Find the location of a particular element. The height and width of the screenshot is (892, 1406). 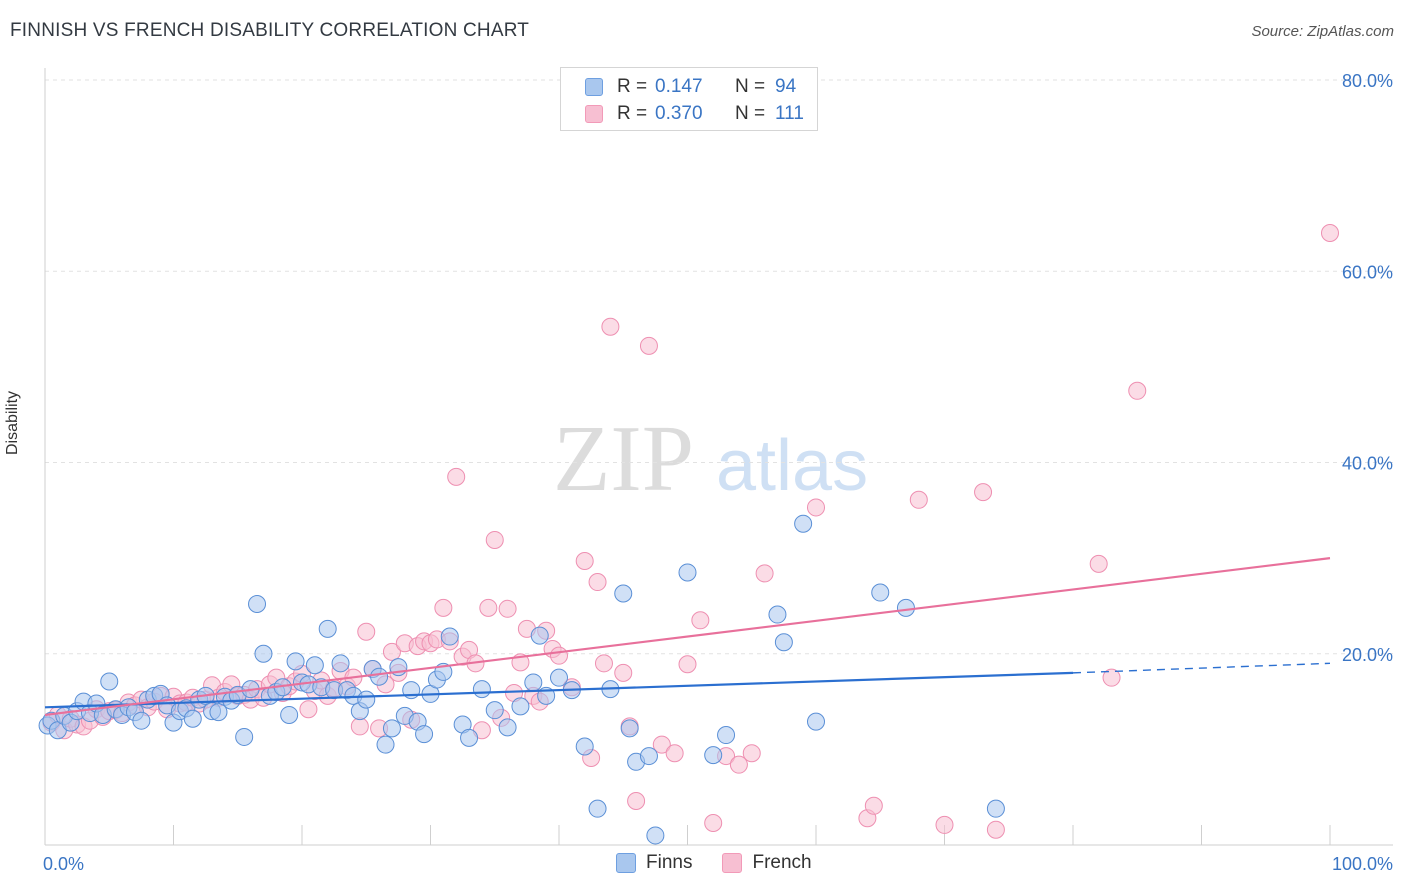

y-tick-label: 40.0% is located at coordinates (1367, 464).